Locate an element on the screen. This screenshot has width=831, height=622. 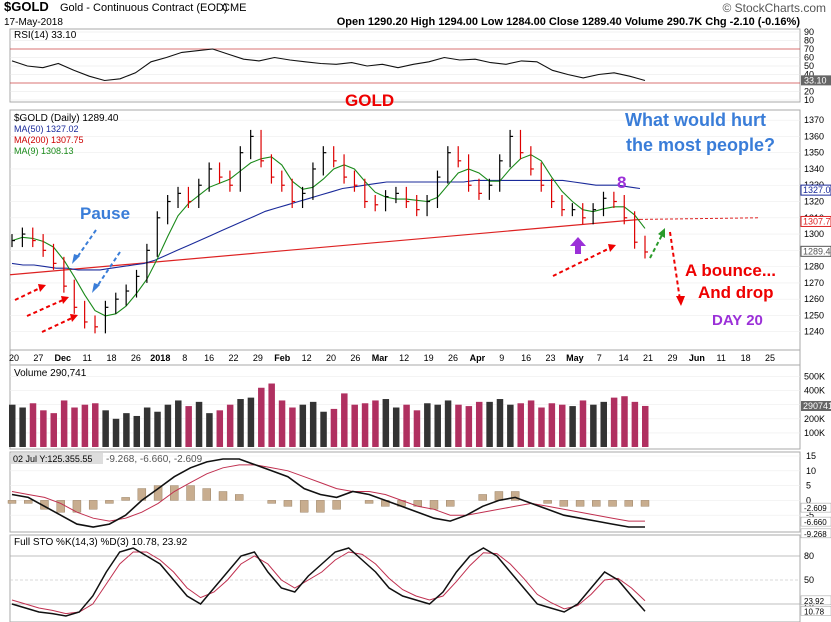
macd-current-label-0: -2.609 is located at coordinates (815, 508).